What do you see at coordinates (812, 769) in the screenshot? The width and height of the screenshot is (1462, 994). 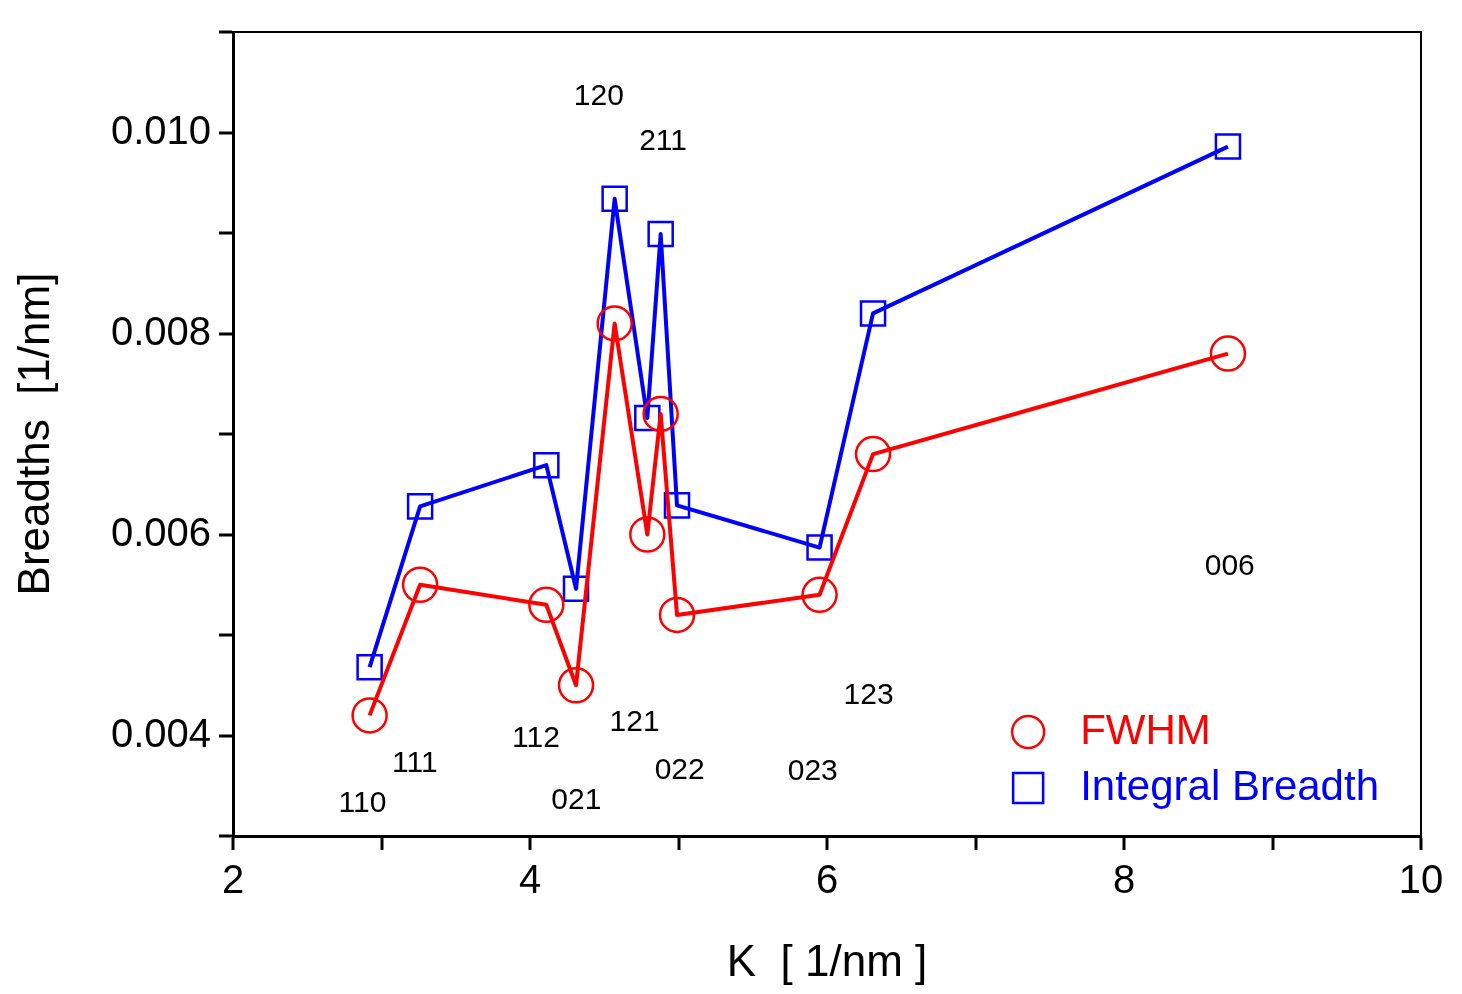 I see `annotation: 023` at bounding box center [812, 769].